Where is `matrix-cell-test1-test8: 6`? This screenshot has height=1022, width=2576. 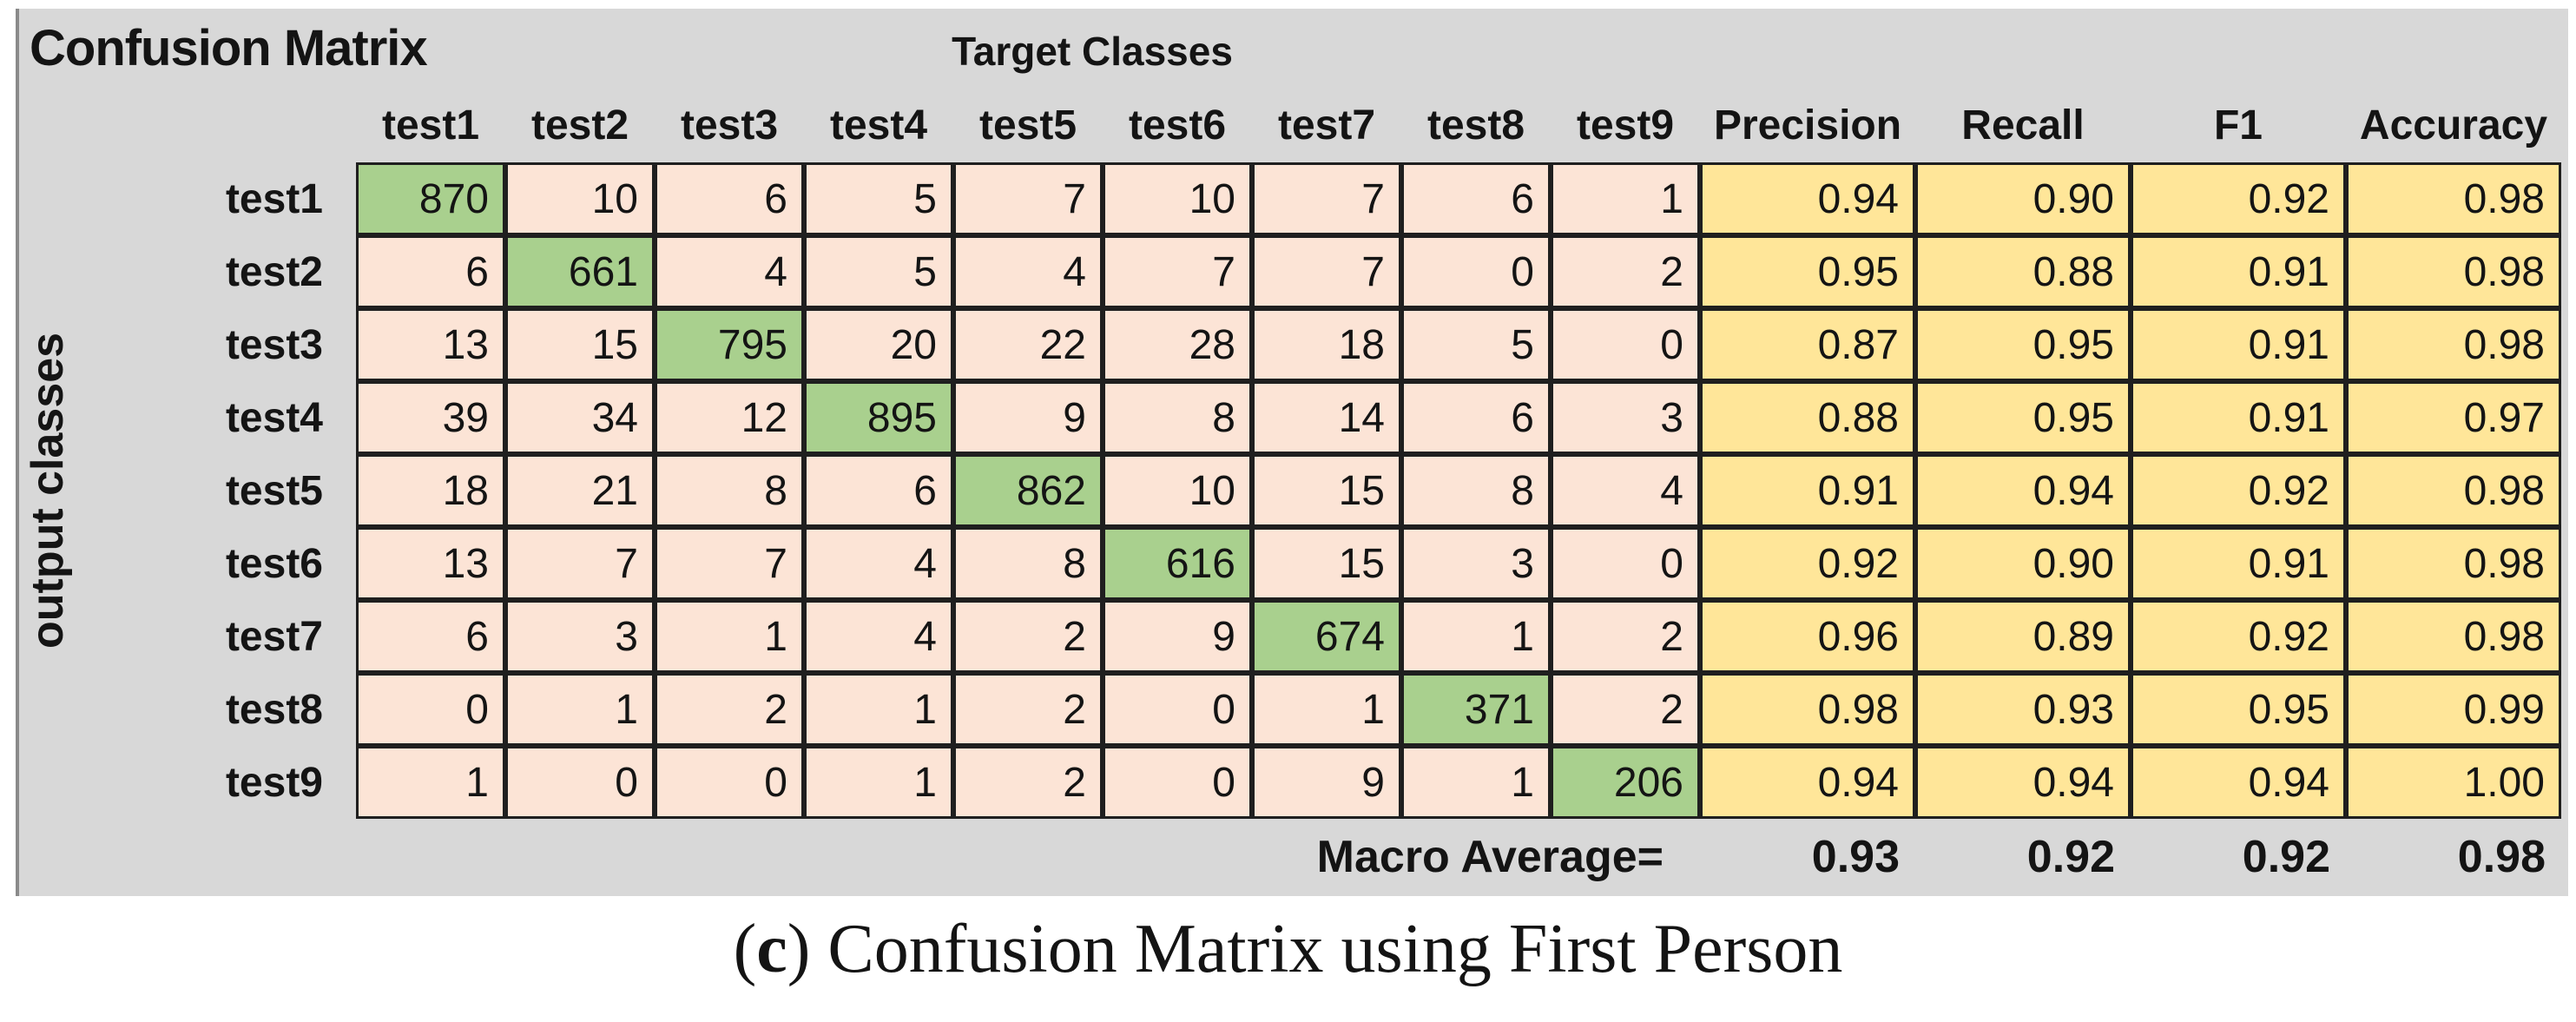
matrix-cell-test1-test8: 6 is located at coordinates (1476, 198).